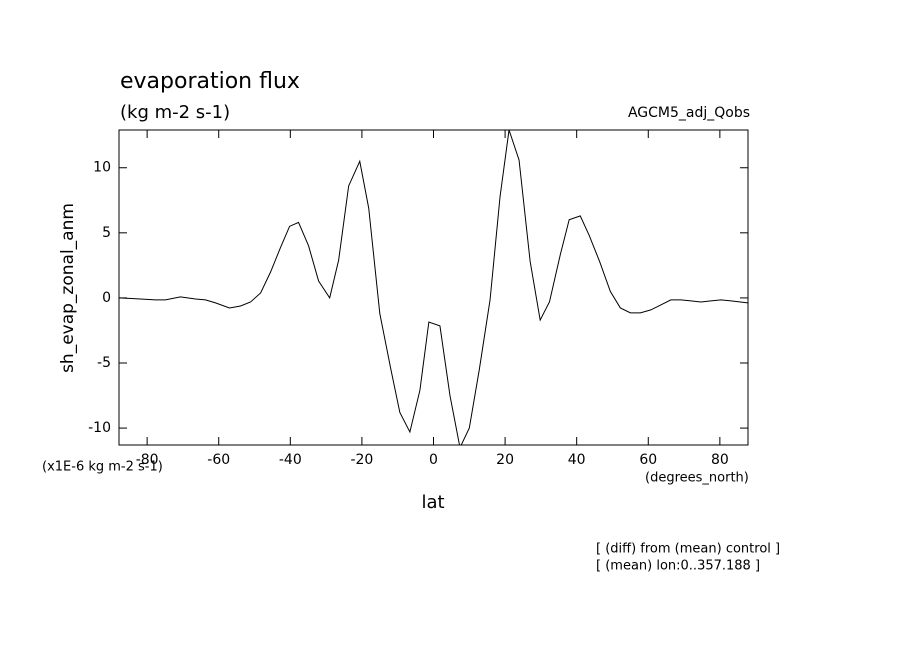 Image resolution: width=904 pixels, height=654 pixels. Describe the element at coordinates (175, 112) in the screenshot. I see `subtitle: (kg m-2 s-1)` at that location.